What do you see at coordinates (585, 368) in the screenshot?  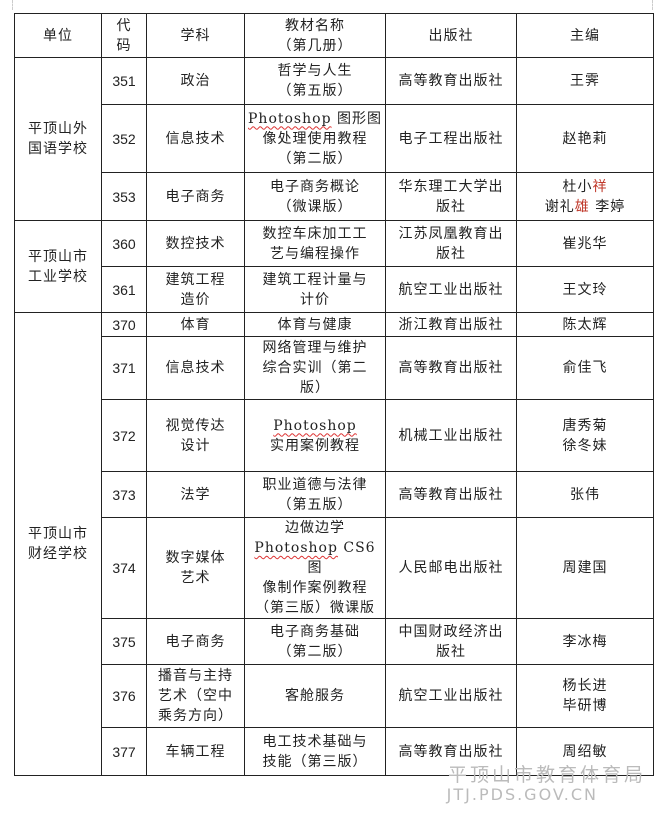 I see `editor-cell: 俞佳飞` at bounding box center [585, 368].